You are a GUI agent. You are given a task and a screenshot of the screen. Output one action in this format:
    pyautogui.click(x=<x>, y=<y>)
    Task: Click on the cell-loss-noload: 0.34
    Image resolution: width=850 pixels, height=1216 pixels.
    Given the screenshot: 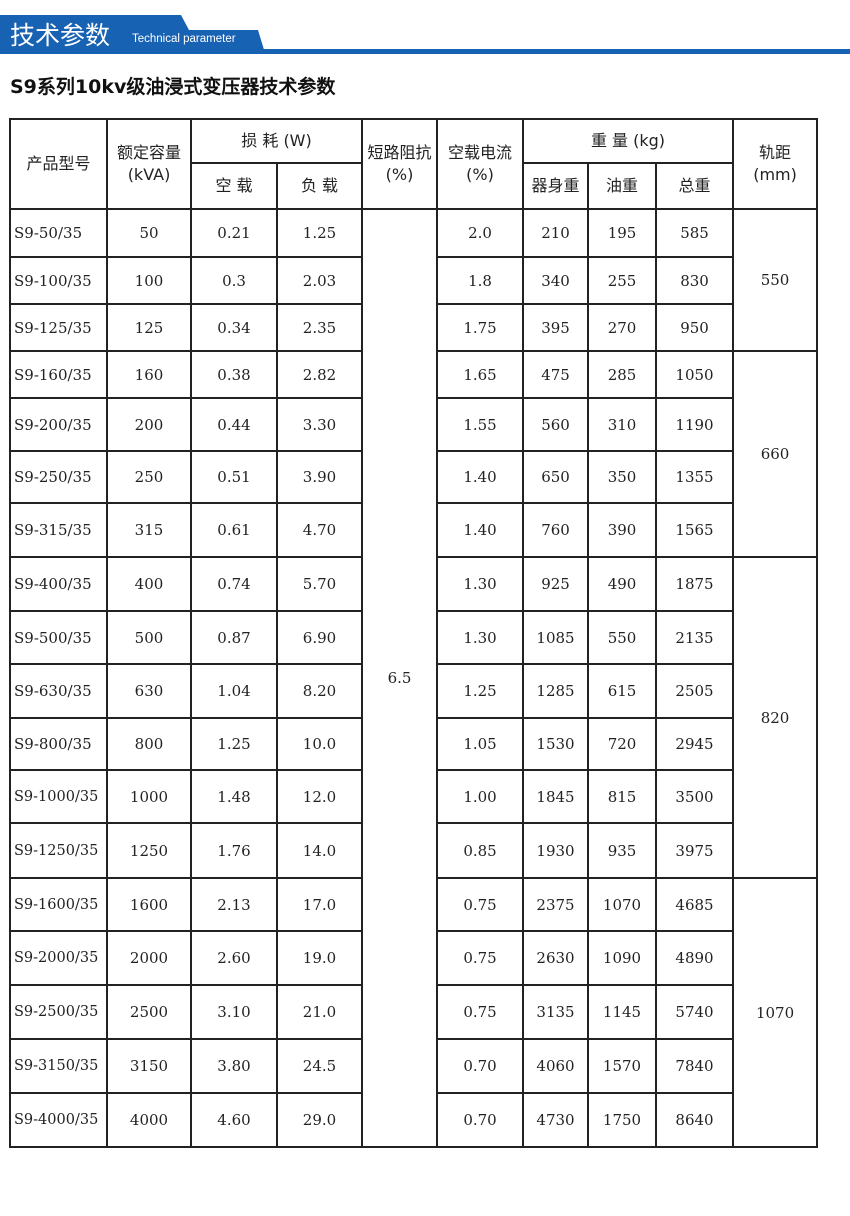 What is the action you would take?
    pyautogui.click(x=234, y=327)
    